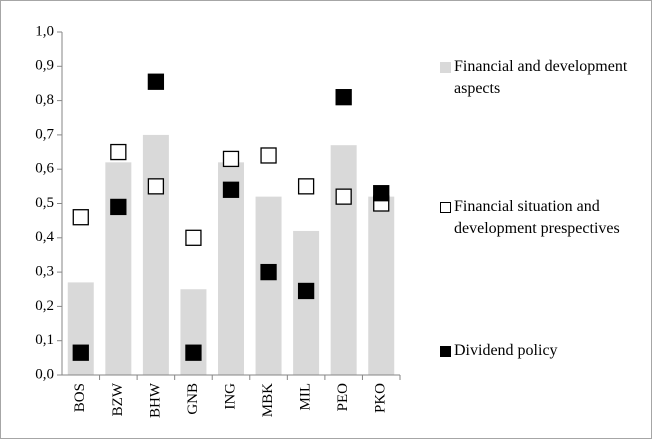  I want to click on legend-entry: Dividend policy, so click(545, 351).